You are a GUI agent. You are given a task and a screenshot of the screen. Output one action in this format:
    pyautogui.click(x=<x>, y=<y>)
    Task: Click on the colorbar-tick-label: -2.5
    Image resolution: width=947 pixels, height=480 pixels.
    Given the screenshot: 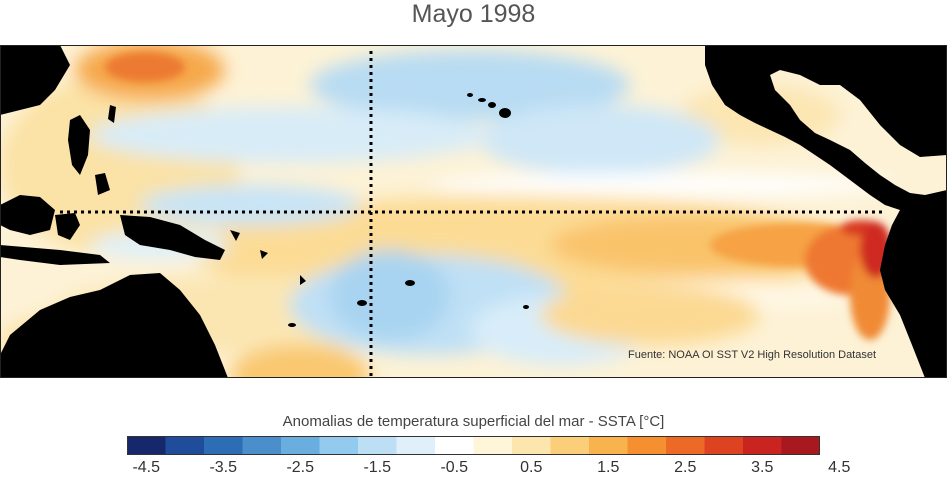 What is the action you would take?
    pyautogui.click(x=300, y=467)
    